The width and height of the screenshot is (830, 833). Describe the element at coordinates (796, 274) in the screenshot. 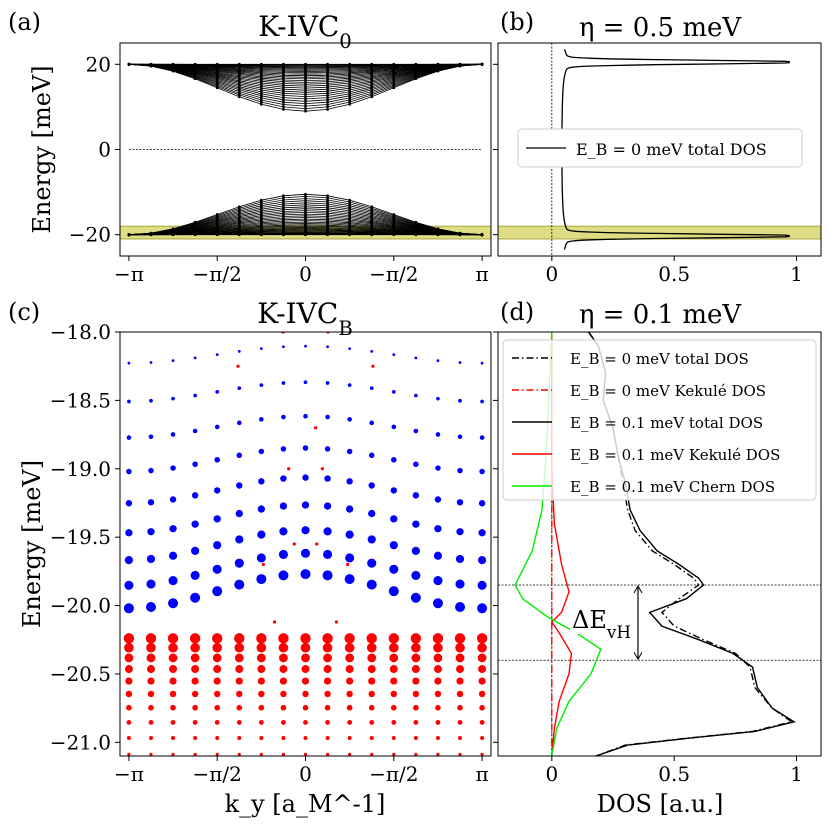

I see `panel-b-xtick-2-label: 1` at that location.